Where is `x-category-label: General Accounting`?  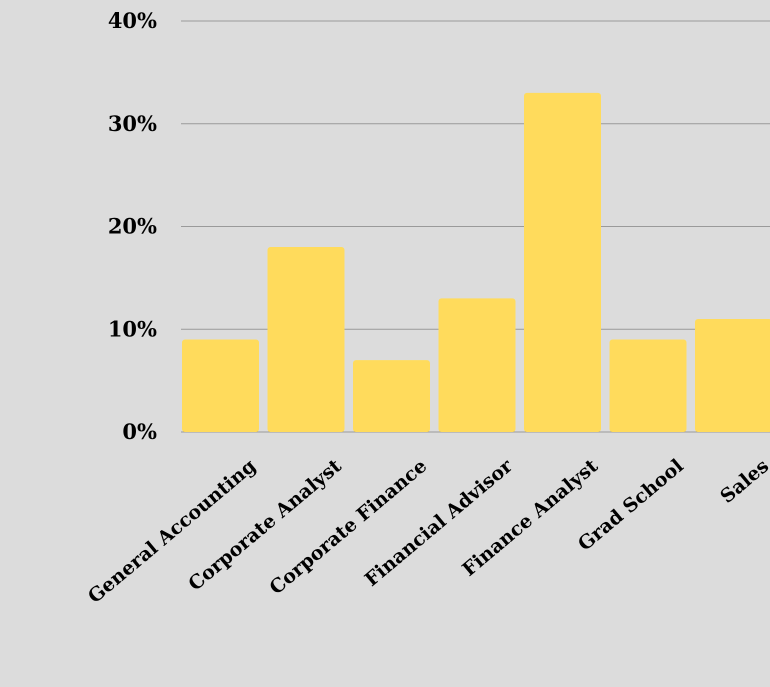 x-category-label: General Accounting is located at coordinates (172, 531).